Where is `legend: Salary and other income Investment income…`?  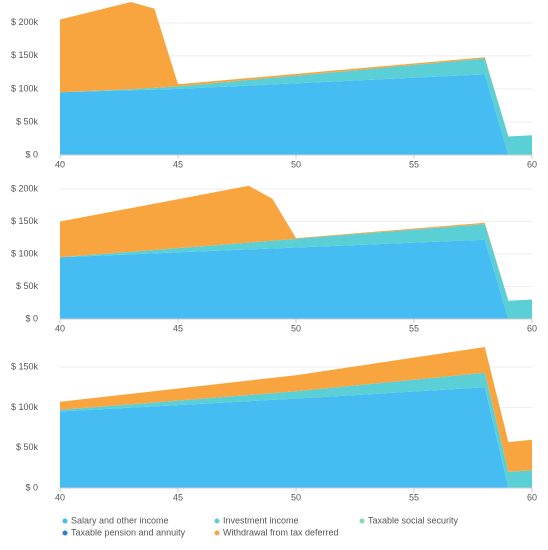
legend: Salary and other income Investment income… is located at coordinates (260, 526).